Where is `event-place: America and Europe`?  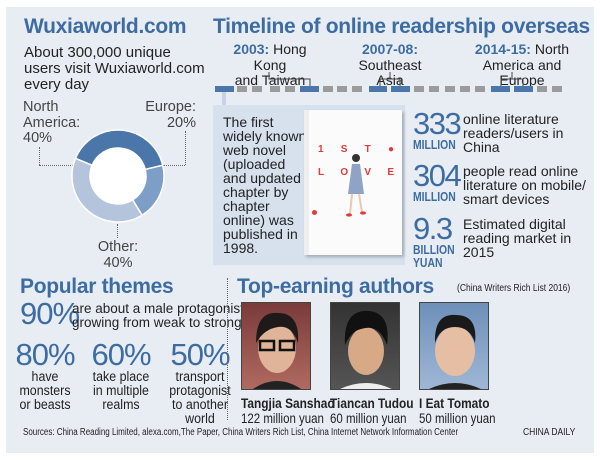 event-place: America and Europe is located at coordinates (522, 72).